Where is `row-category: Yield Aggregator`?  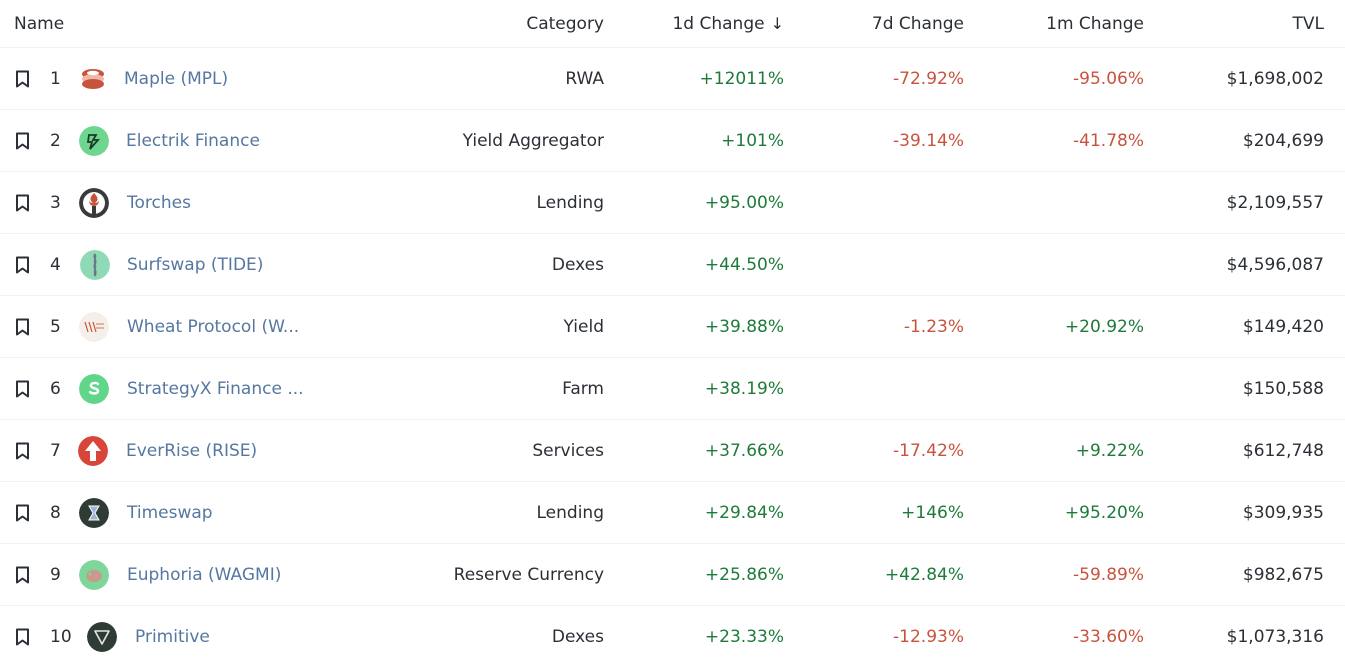 row-category: Yield Aggregator is located at coordinates (533, 140).